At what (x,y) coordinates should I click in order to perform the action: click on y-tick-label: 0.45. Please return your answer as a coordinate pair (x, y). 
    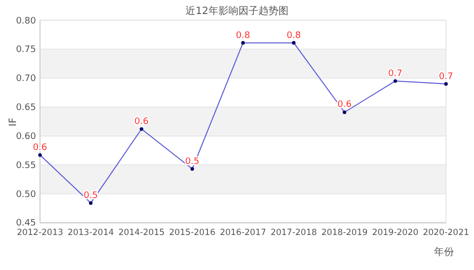
    Looking at the image, I should click on (26, 223).